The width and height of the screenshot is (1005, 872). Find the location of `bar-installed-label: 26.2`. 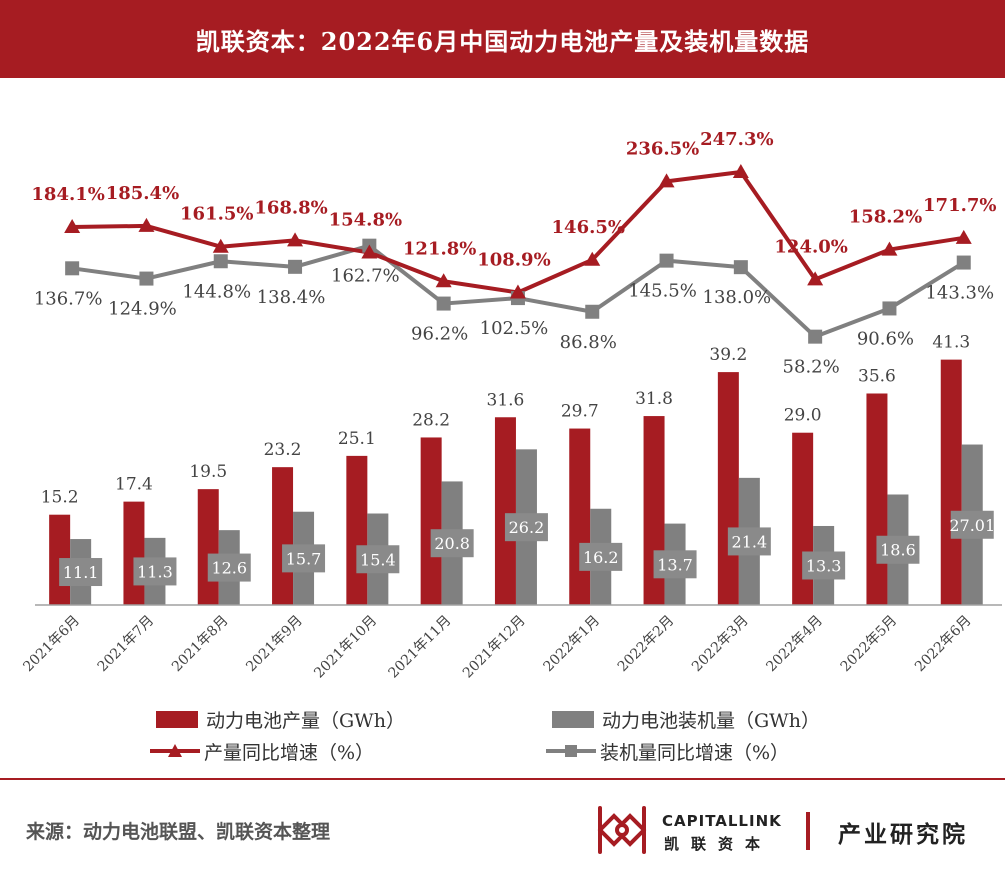

bar-installed-label: 26.2 is located at coordinates (527, 527).